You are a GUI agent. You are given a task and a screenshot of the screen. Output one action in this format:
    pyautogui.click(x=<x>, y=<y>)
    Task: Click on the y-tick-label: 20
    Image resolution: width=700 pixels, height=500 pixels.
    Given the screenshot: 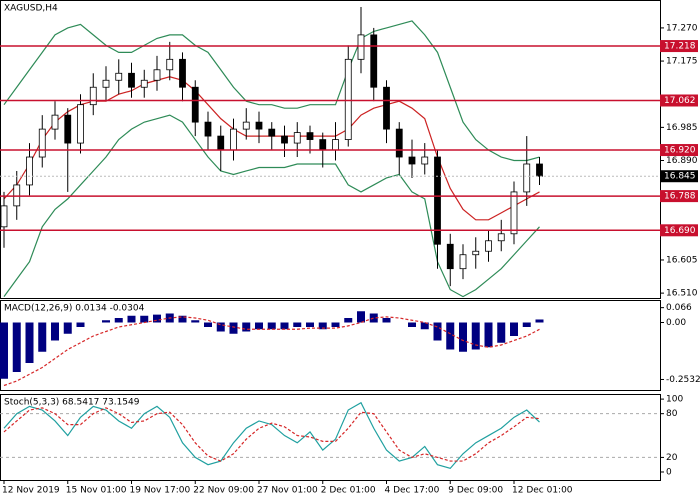 What is the action you would take?
    pyautogui.click(x=672, y=458)
    